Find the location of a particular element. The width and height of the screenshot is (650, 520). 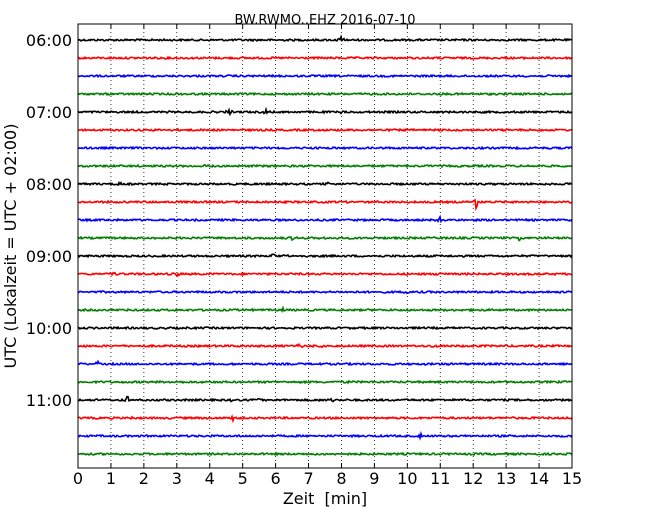

x-tick-label: 4 is located at coordinates (210, 478).